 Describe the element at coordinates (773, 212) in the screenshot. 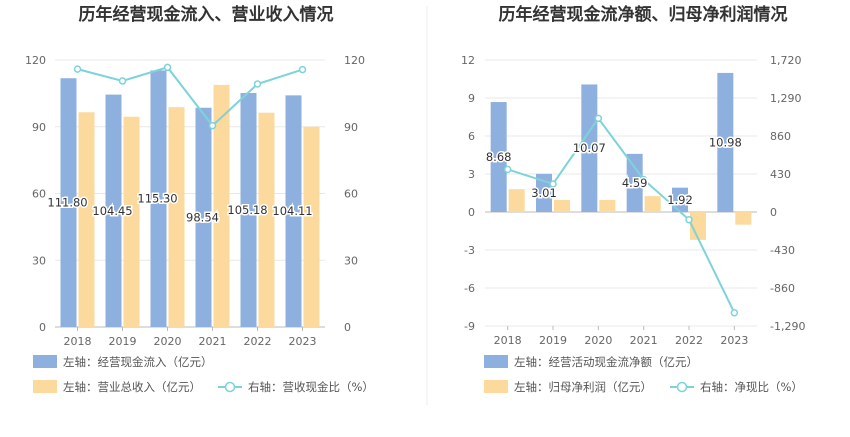

I see `right-axis-tick: 0` at that location.